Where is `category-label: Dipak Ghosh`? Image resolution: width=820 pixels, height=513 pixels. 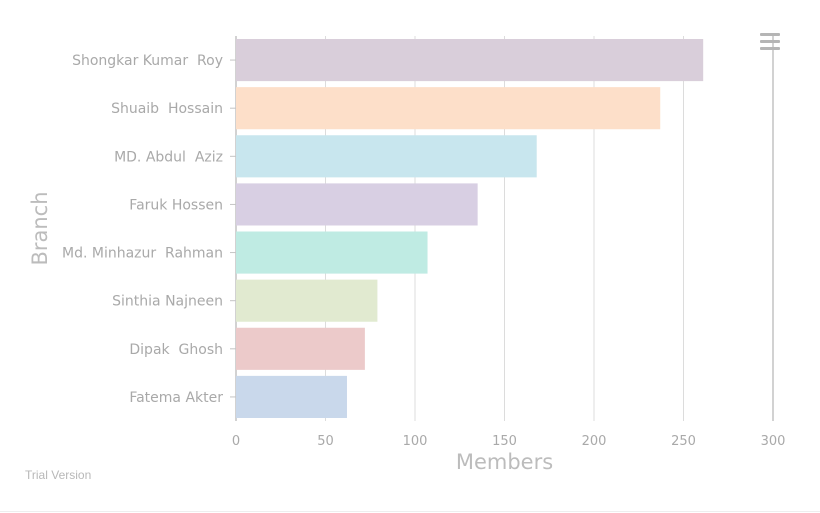 category-label: Dipak Ghosh is located at coordinates (176, 350).